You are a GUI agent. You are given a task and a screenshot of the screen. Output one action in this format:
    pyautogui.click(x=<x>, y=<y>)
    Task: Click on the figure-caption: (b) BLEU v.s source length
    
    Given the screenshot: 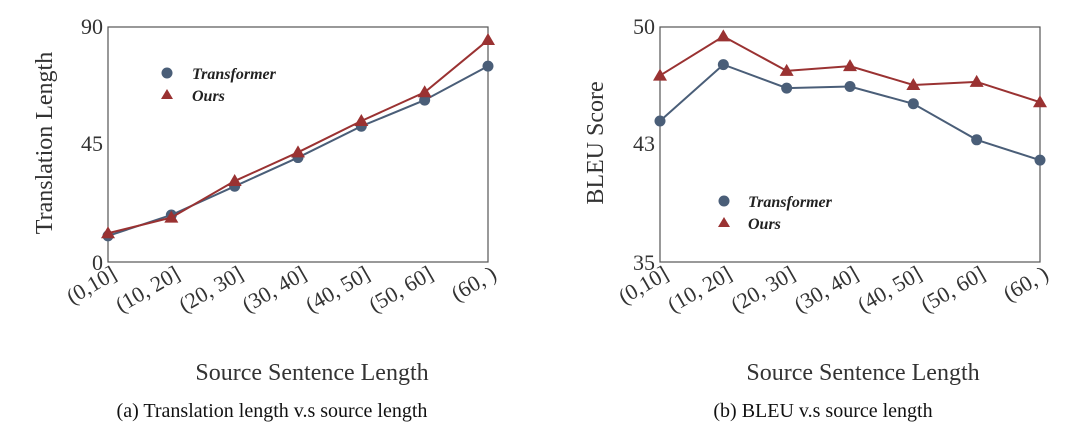 What is the action you would take?
    pyautogui.click(x=822, y=411)
    